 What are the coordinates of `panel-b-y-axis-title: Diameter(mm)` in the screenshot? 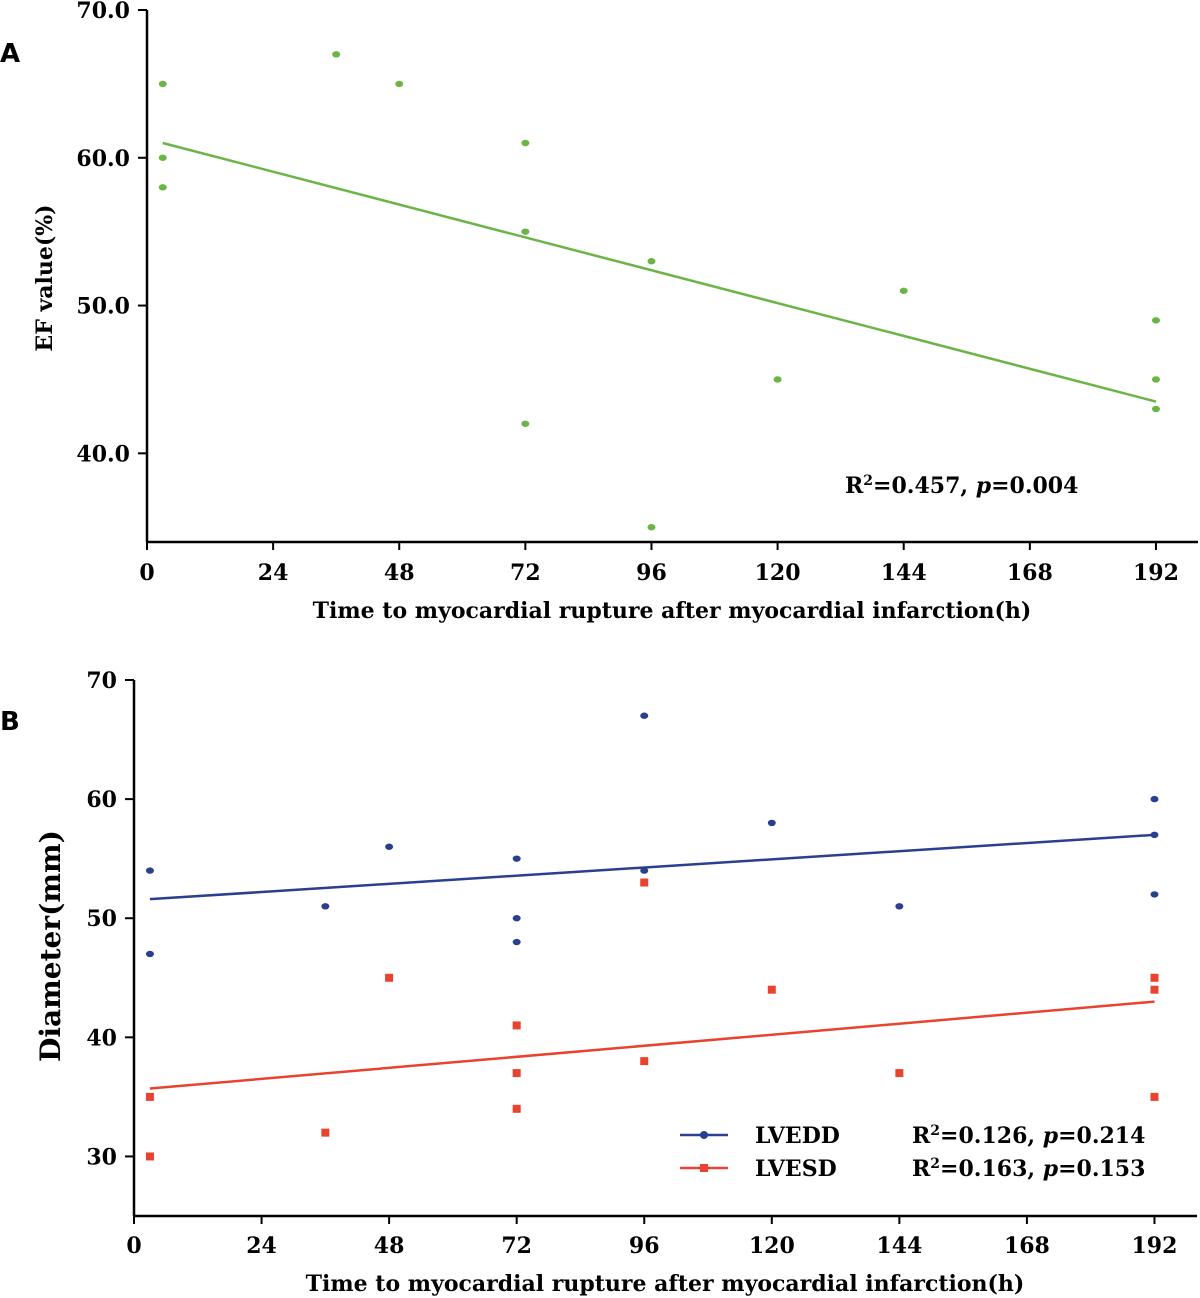 It's located at (50, 946).